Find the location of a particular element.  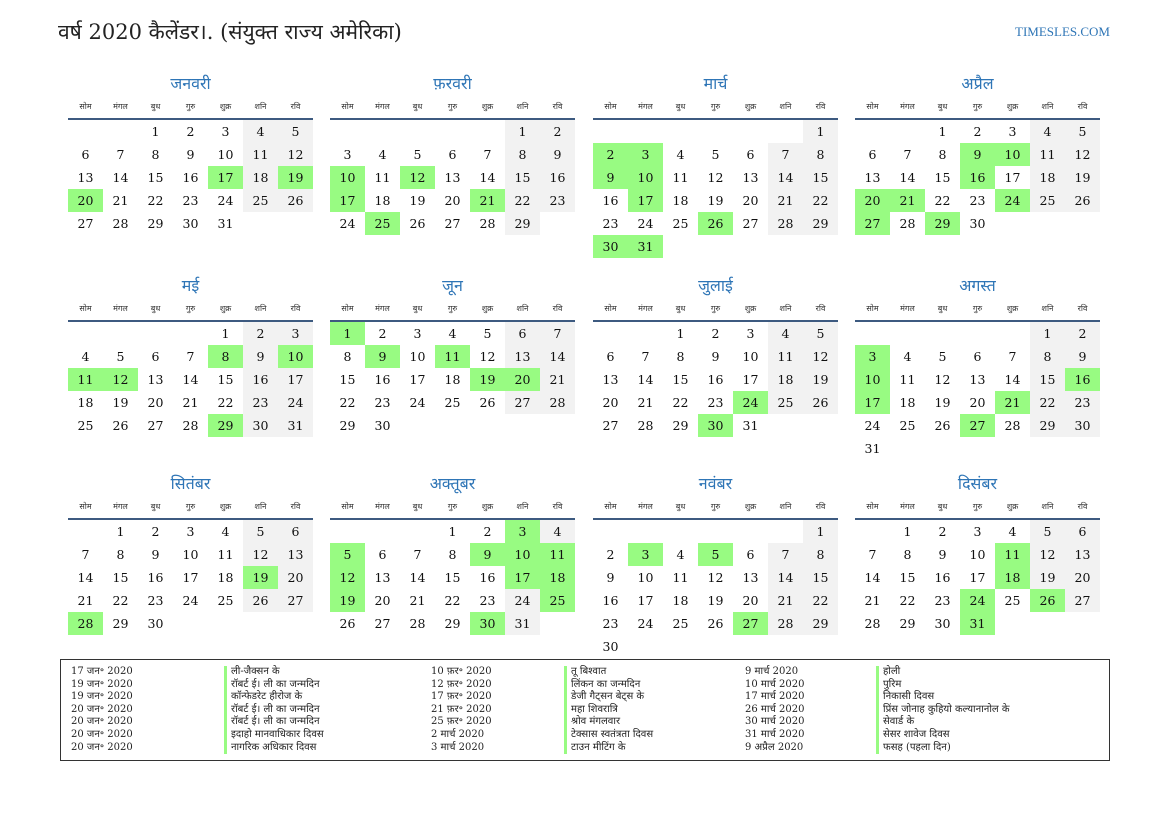

holiday-day-cell: 16 is located at coordinates (977, 177).